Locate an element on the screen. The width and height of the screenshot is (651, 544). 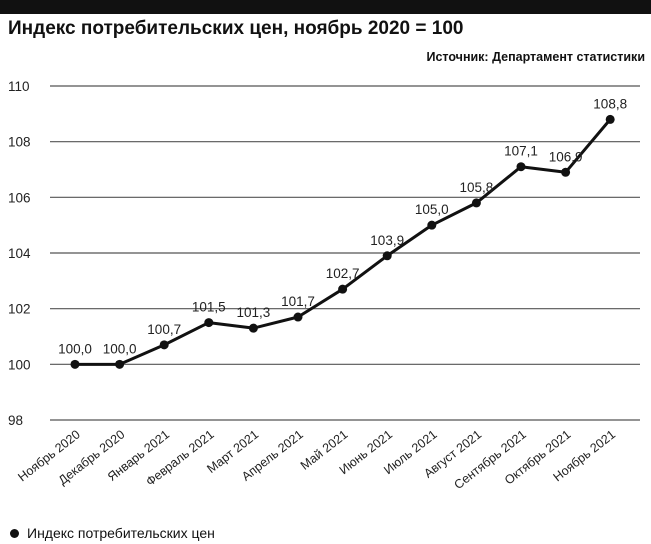
y-tick-label: 100 is located at coordinates (19, 364).